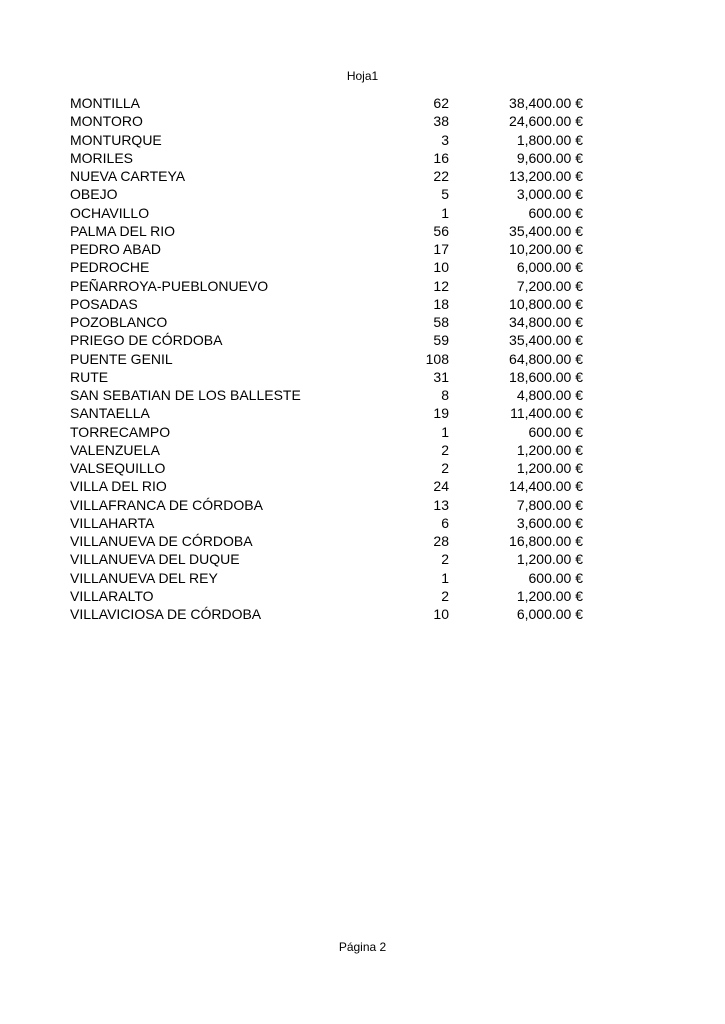 This screenshot has width=725, height=1024. I want to click on table-row: OBEJO 5 3,000.00 €, so click(330, 194).